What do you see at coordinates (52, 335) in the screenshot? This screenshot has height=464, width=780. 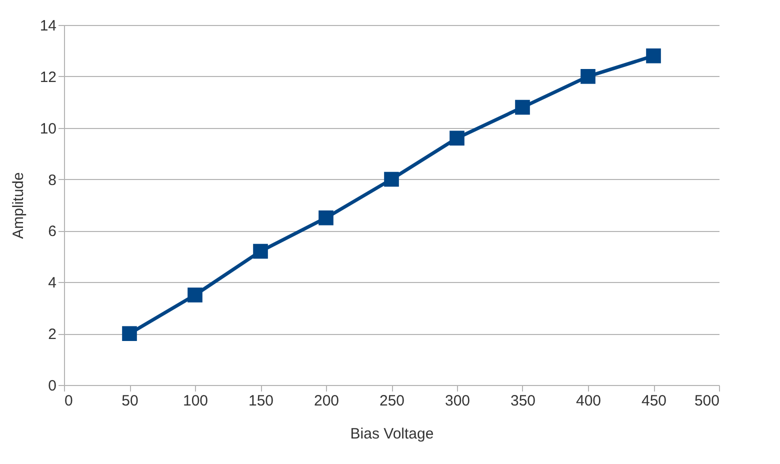 I see `y-tick-label: 2` at bounding box center [52, 335].